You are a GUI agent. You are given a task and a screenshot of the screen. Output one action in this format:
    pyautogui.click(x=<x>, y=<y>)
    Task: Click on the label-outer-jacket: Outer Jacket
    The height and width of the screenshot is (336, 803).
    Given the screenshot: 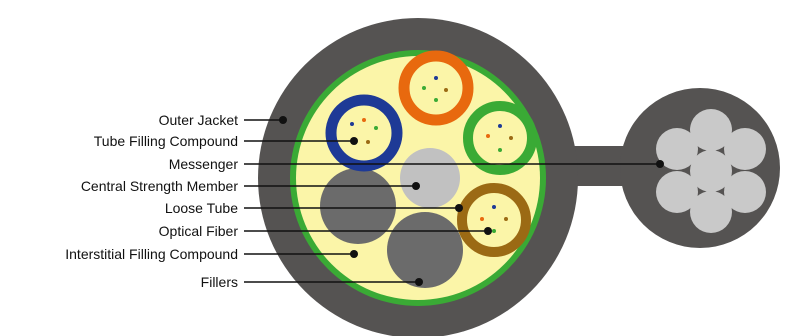 What is the action you would take?
    pyautogui.click(x=198, y=120)
    